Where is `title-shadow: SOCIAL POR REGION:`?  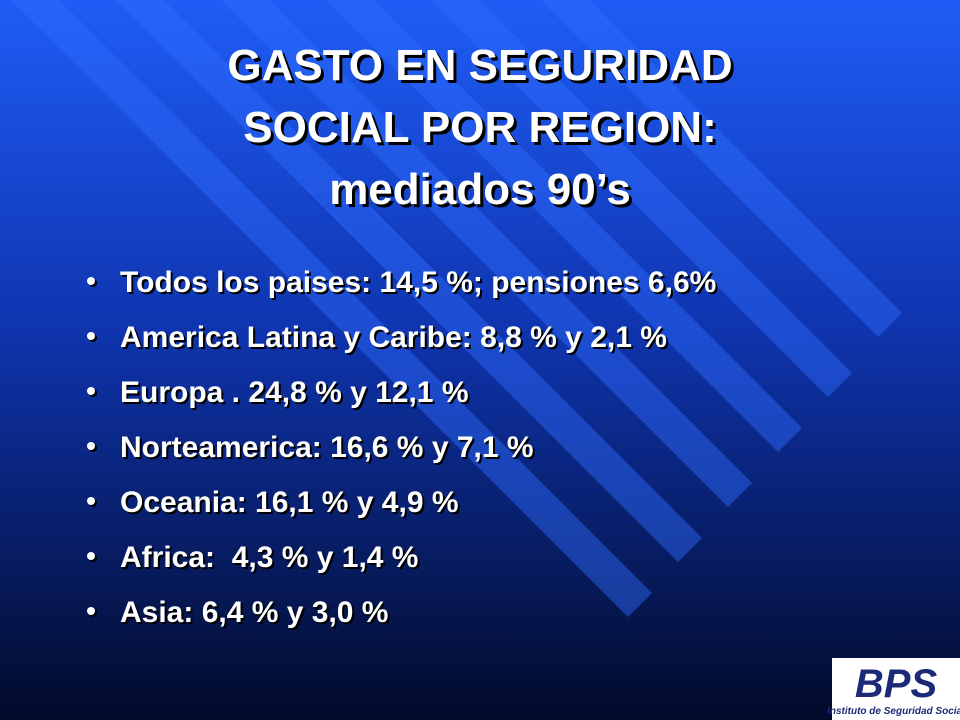 title-shadow: SOCIAL POR REGION: is located at coordinates (482, 130).